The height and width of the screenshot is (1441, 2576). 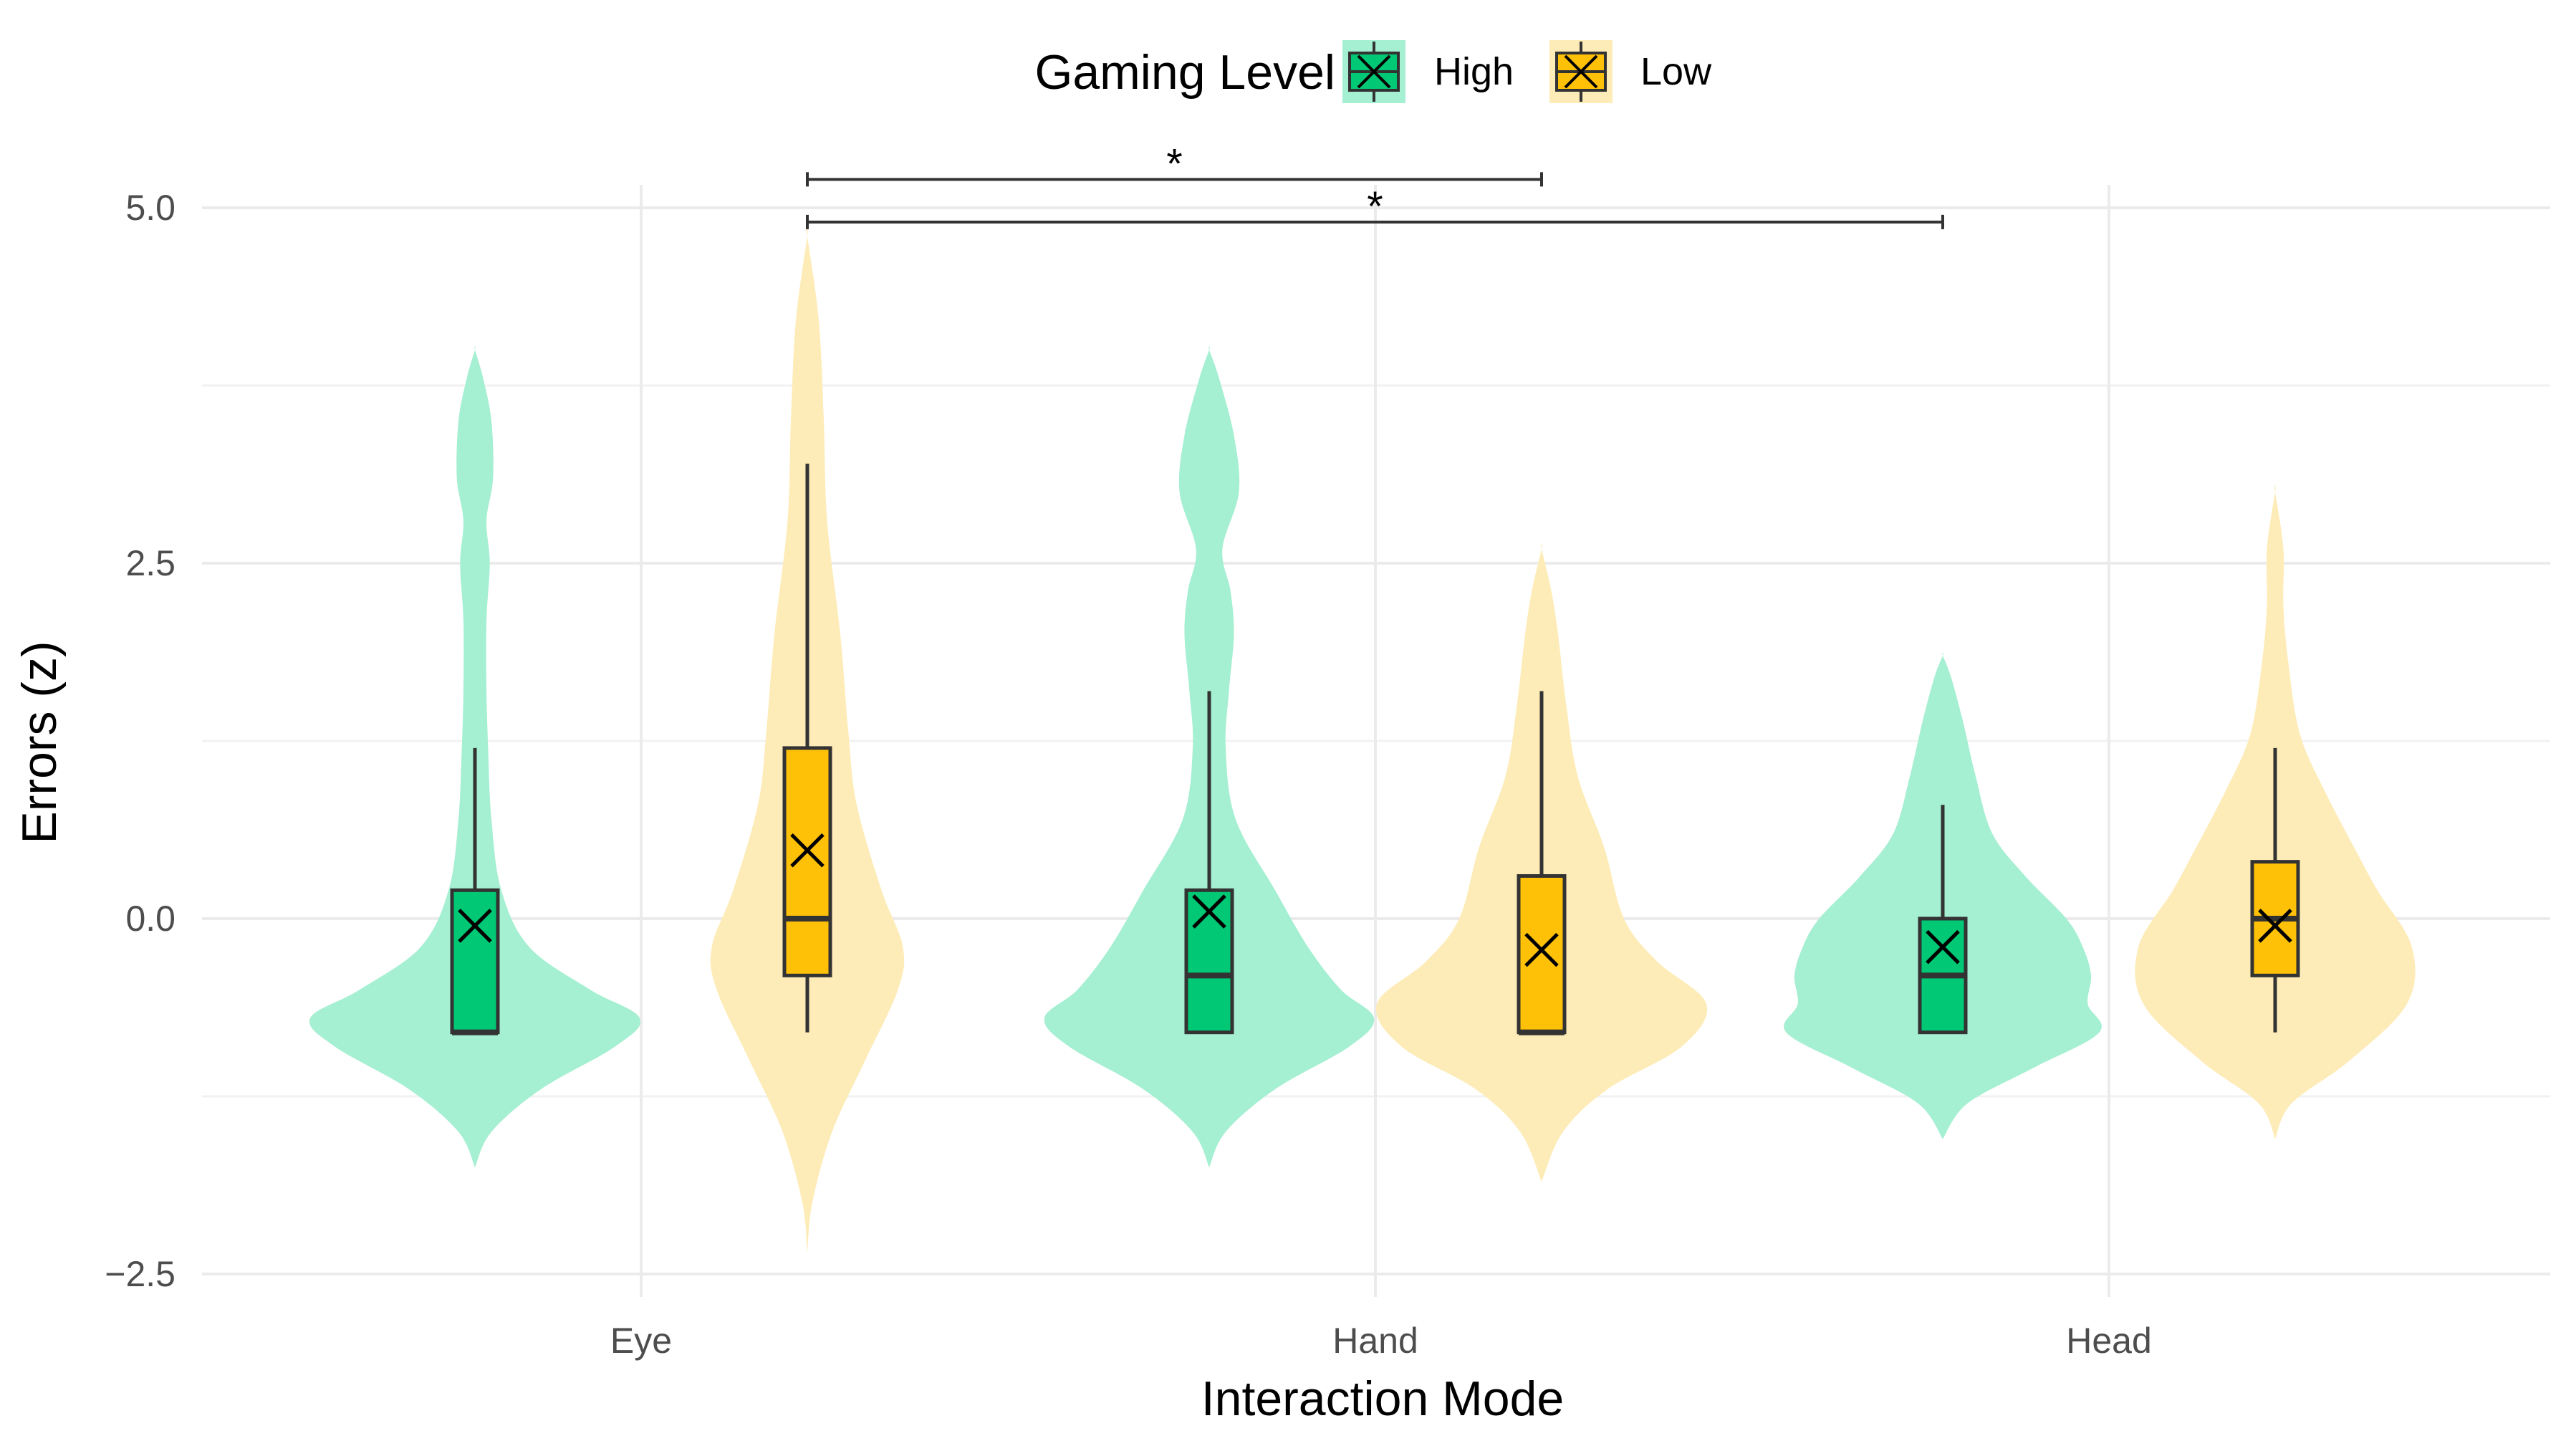 What do you see at coordinates (1375, 1341) in the screenshot?
I see `x-tick-label-hand: Hand` at bounding box center [1375, 1341].